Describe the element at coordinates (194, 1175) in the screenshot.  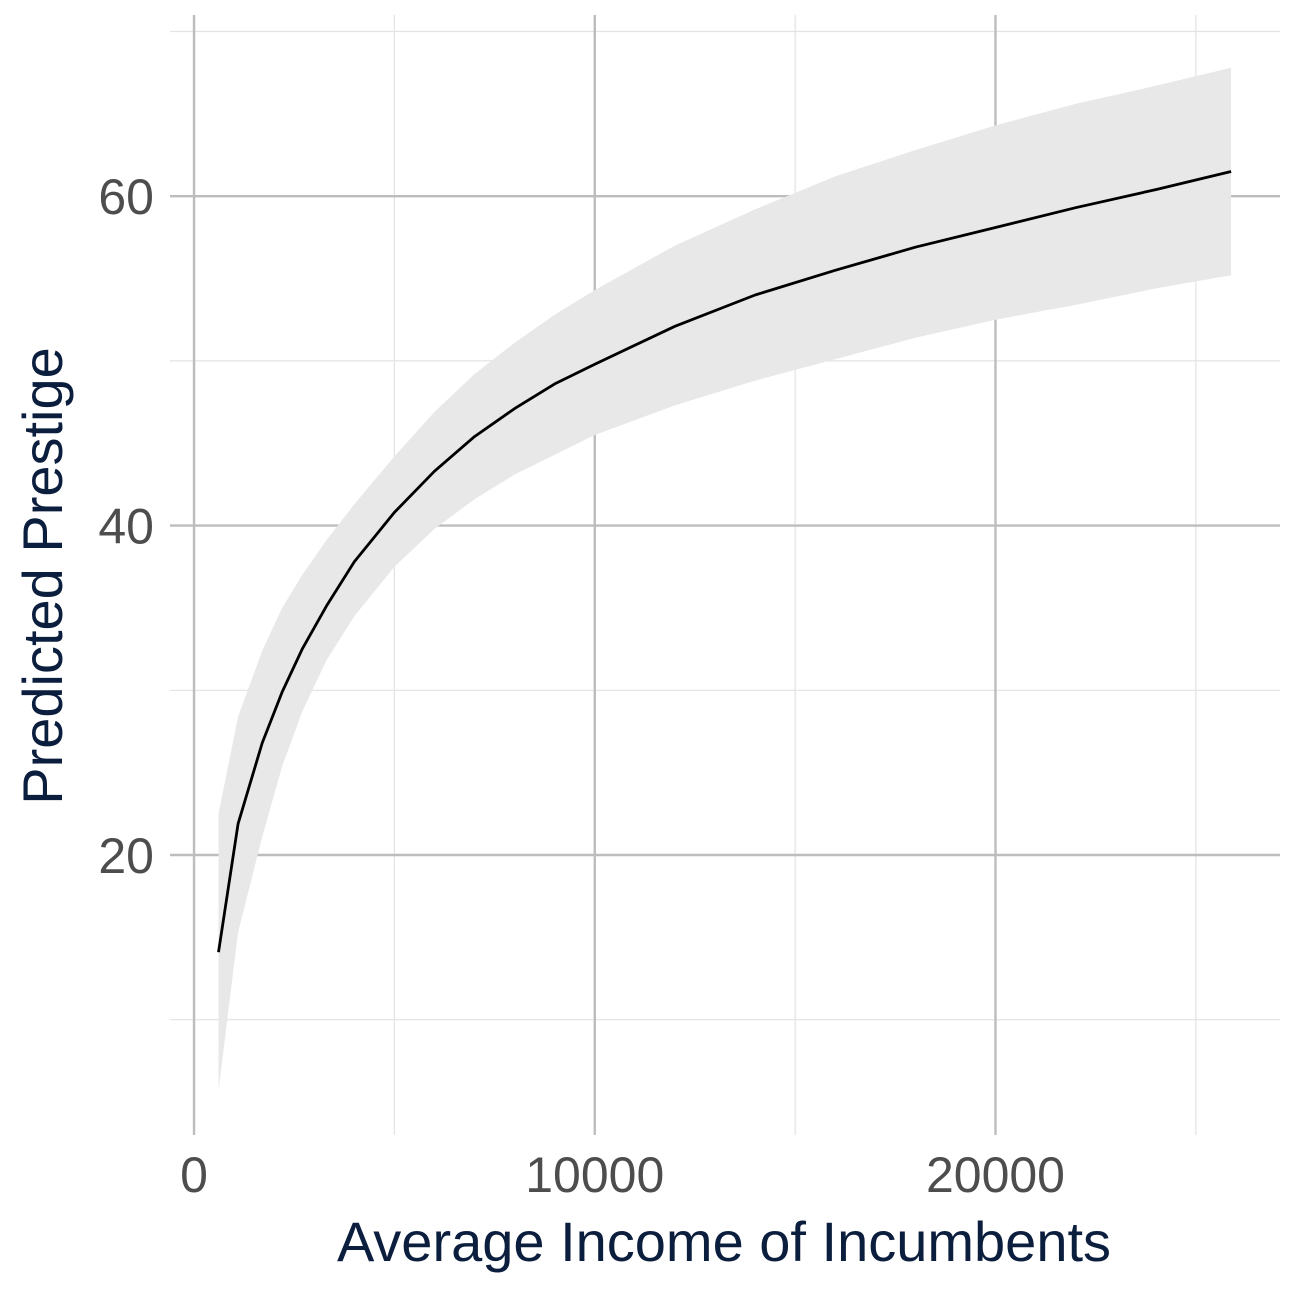
I see `x-tick-label: 0` at that location.